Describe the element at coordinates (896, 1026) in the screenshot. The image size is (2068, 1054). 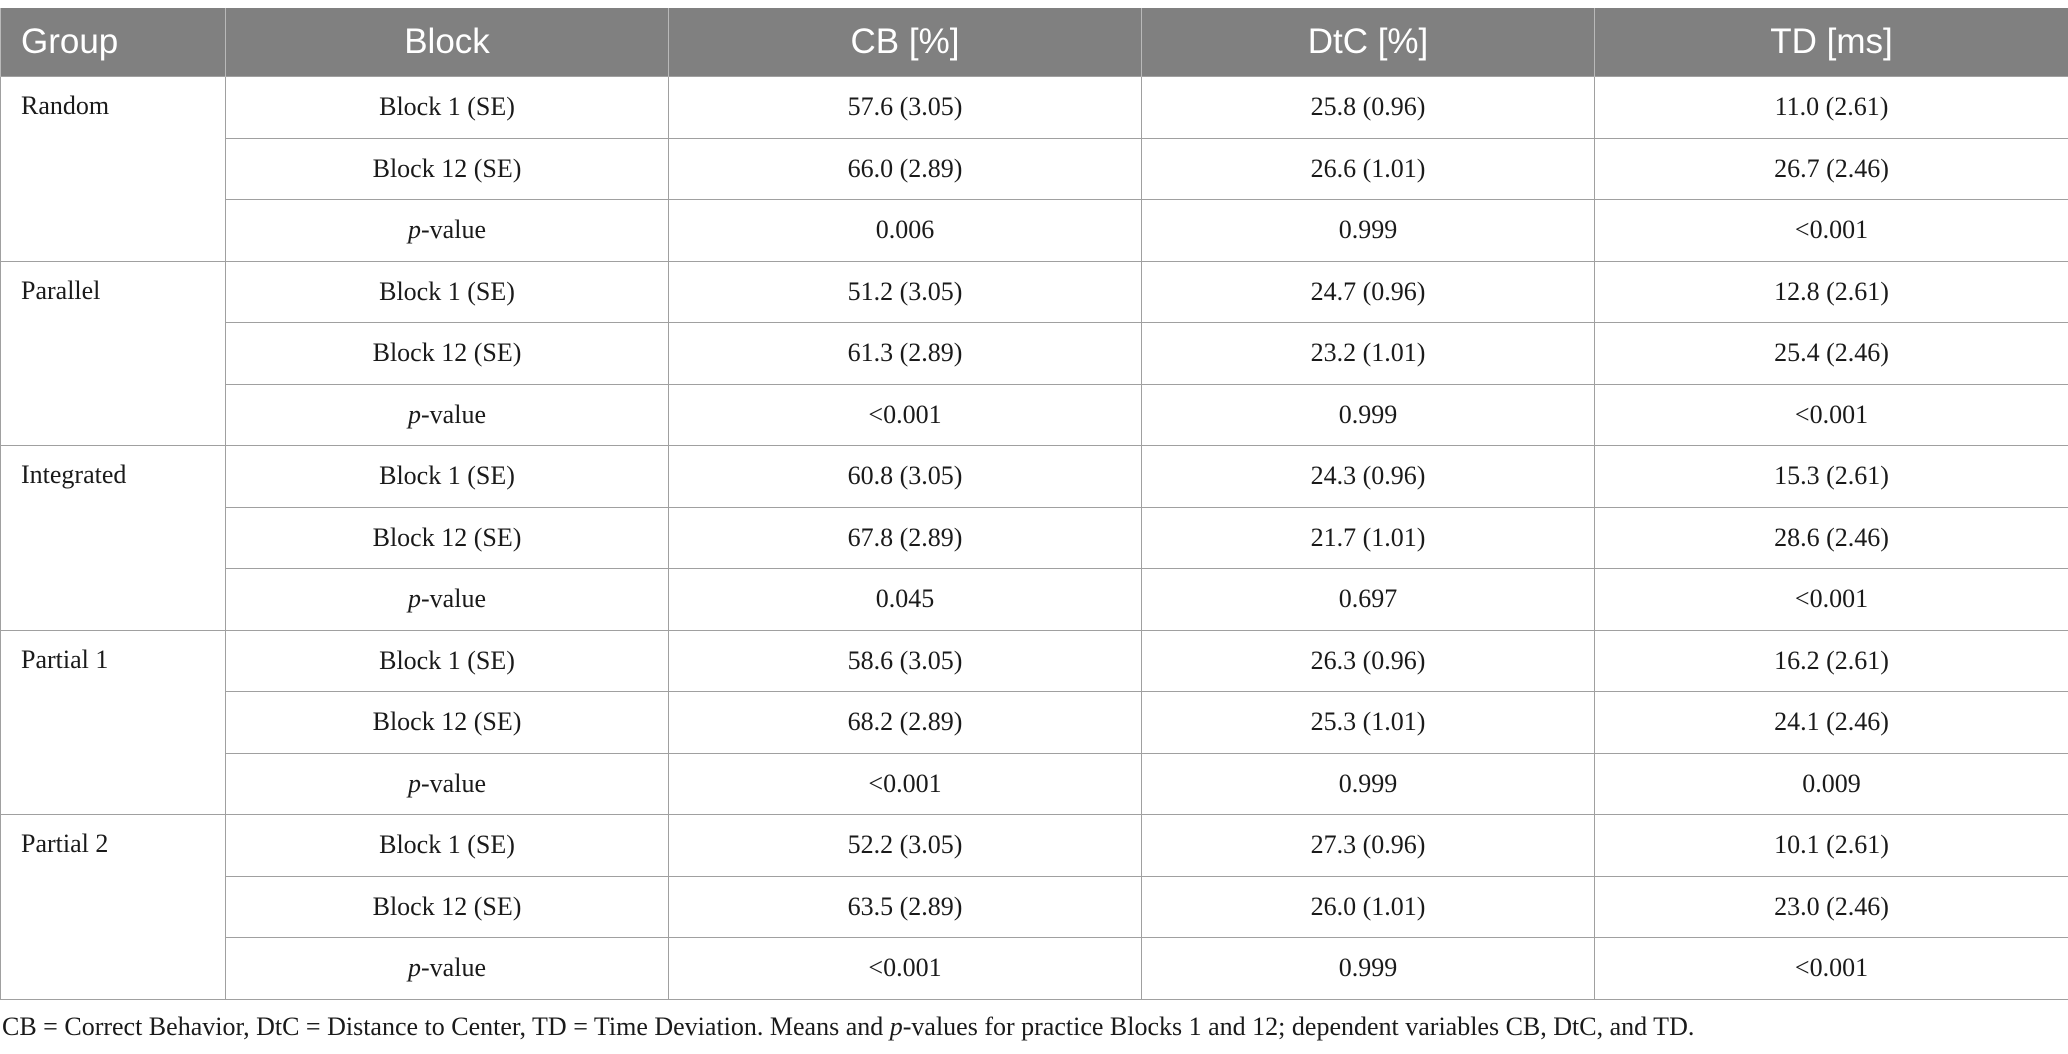
I see `footnote-p-italic: p` at that location.